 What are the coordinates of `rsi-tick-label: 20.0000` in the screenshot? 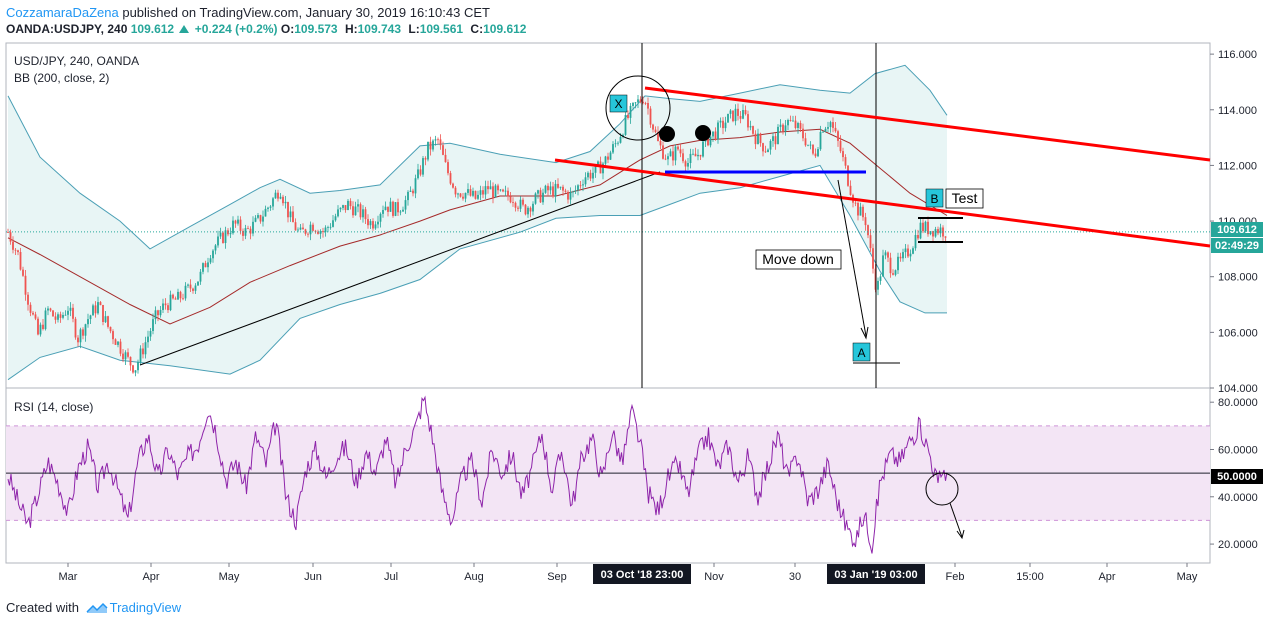 It's located at (1238, 545).